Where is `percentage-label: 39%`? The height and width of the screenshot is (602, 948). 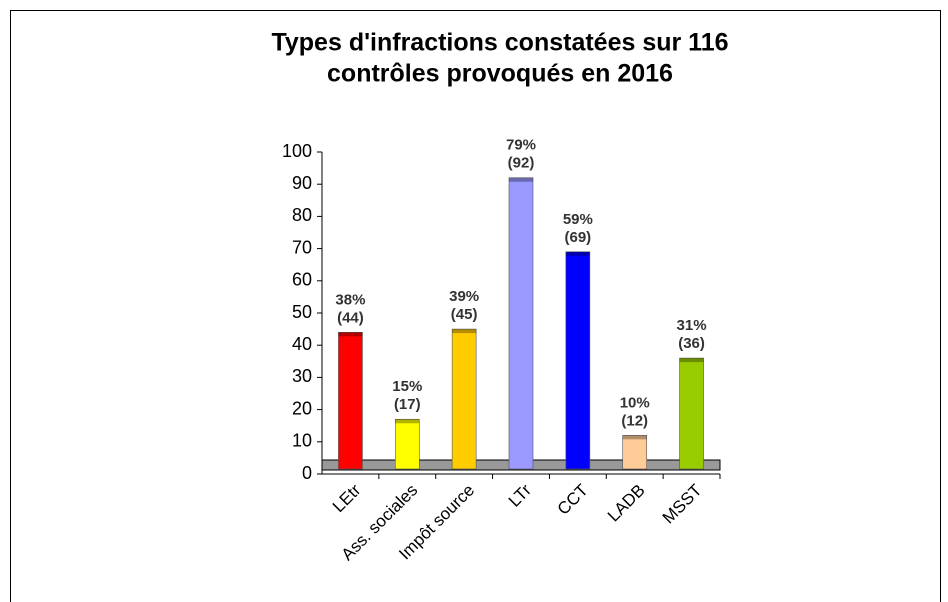 percentage-label: 39% is located at coordinates (464, 296).